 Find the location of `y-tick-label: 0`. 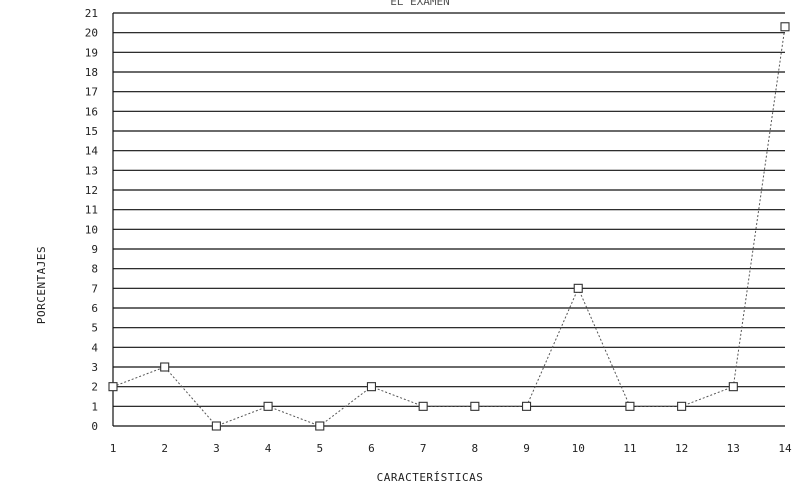

y-tick-label: 0 is located at coordinates (94, 426).